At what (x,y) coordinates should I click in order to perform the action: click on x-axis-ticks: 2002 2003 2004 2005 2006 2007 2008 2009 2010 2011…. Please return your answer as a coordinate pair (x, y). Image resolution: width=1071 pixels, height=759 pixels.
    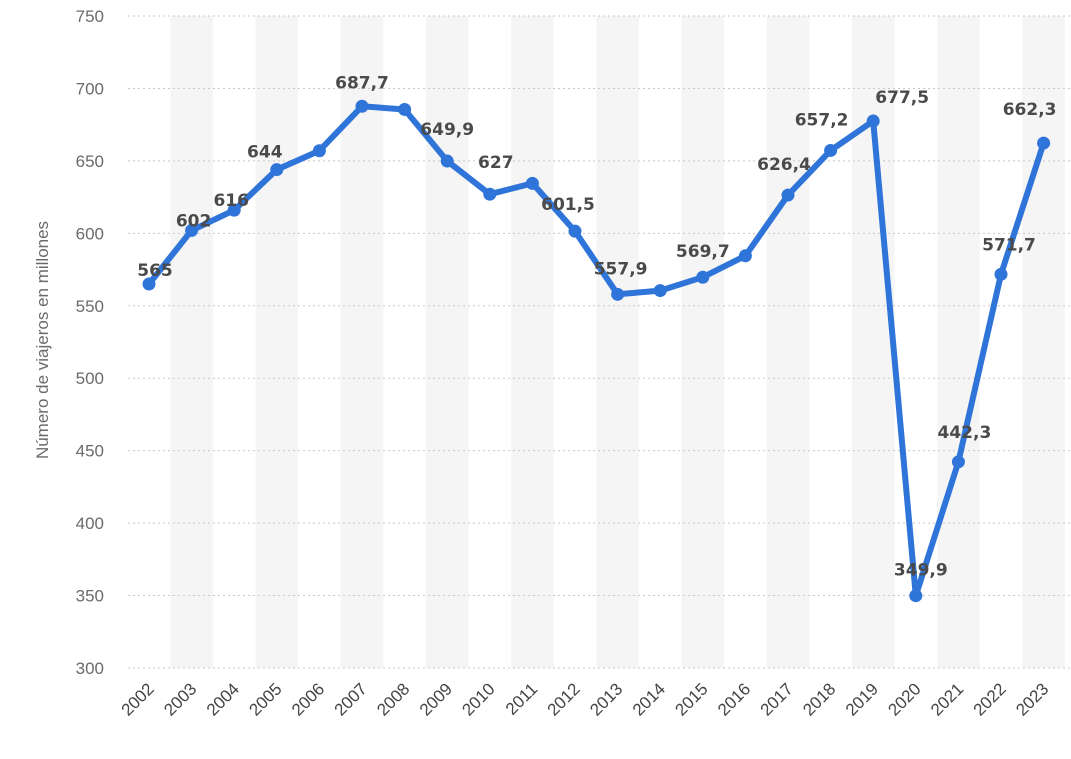
    Looking at the image, I should click on (585, 699).